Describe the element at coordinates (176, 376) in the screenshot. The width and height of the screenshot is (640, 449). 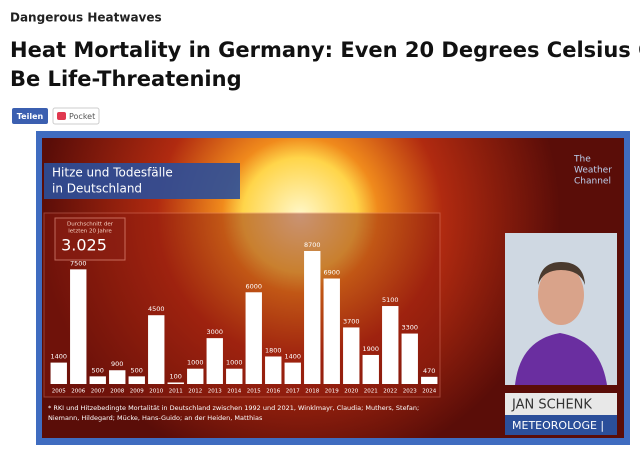
I see `value-label: 100` at that location.